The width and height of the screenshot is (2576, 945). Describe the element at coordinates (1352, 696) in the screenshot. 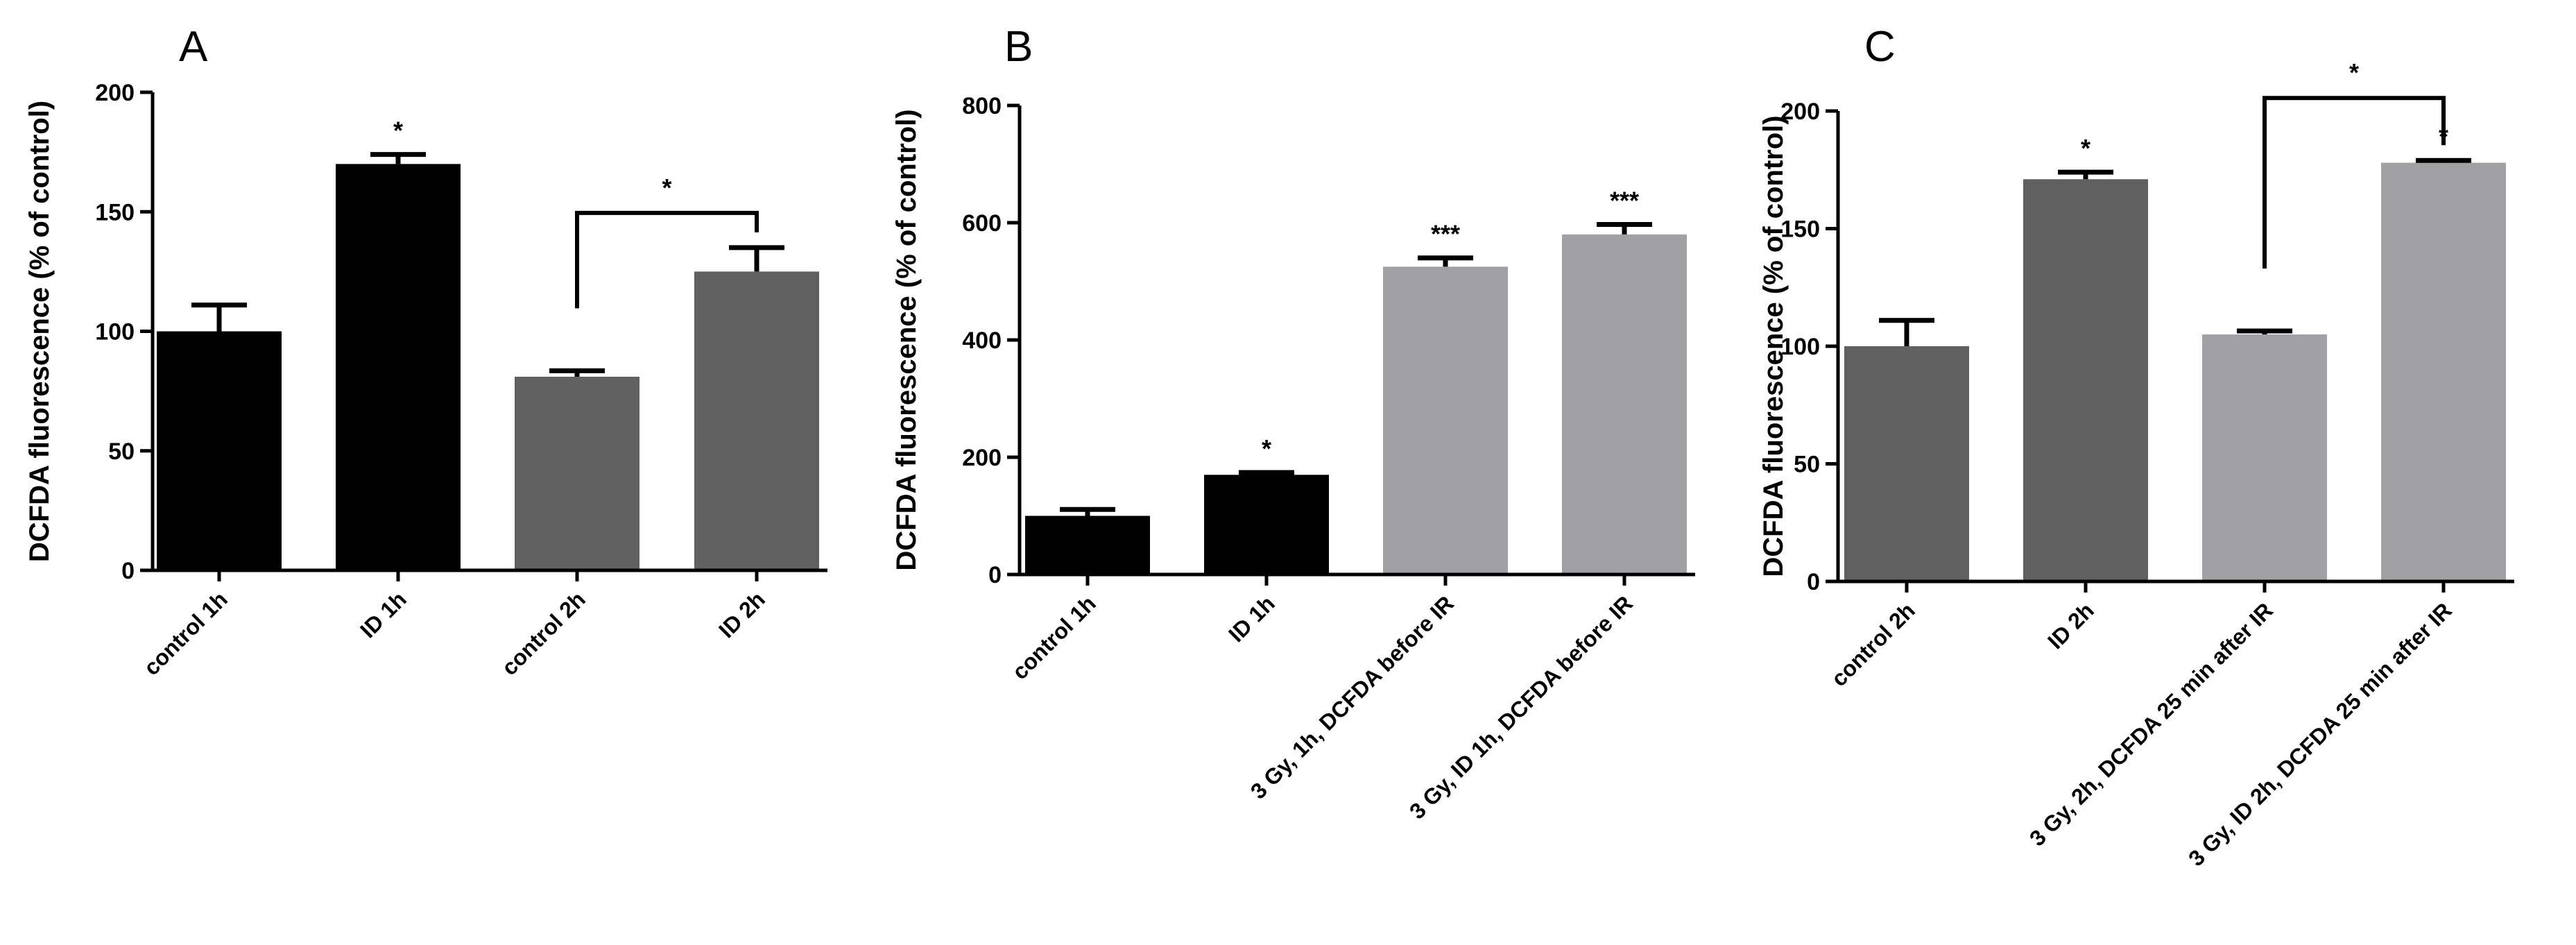

I see `x-tick-label: 3 Gy, 1h, DCFDA before IR` at that location.